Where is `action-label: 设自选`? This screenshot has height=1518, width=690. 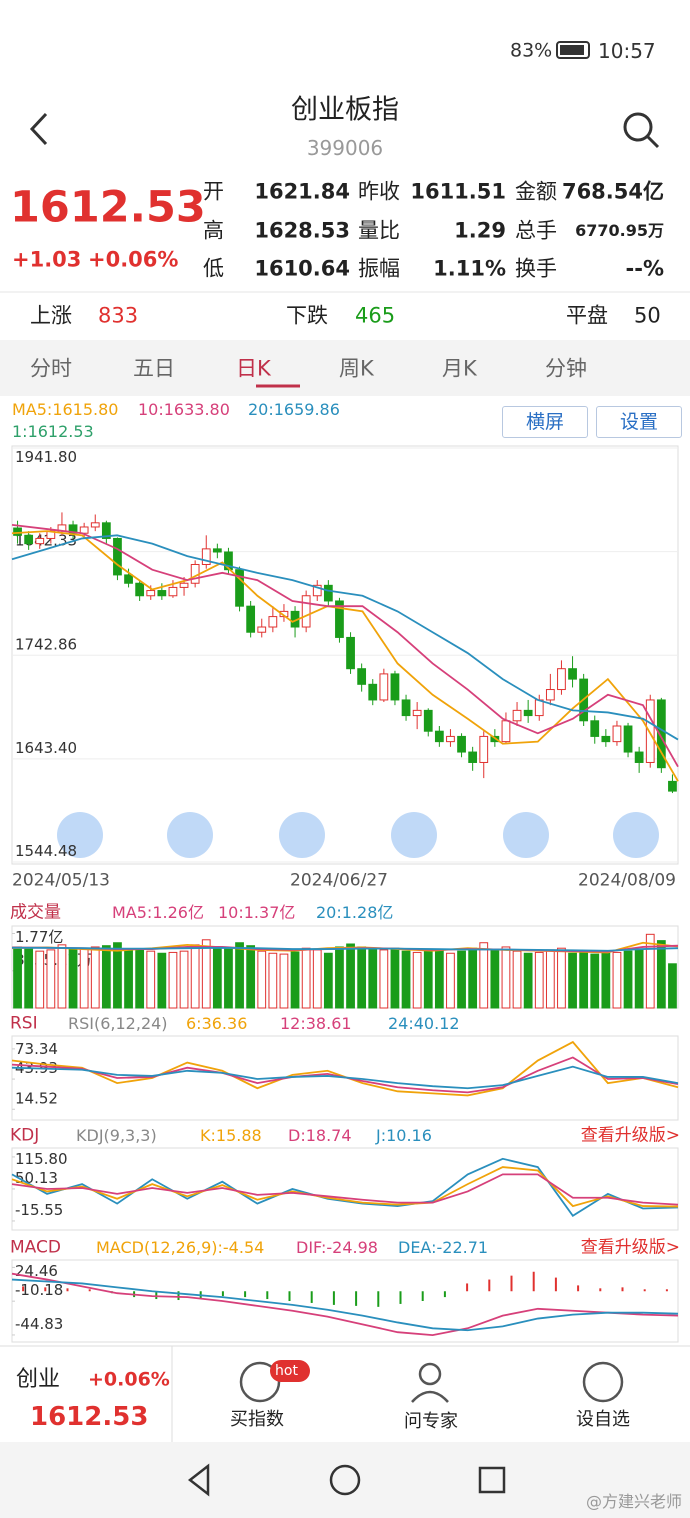 action-label: 设自选 is located at coordinates (603, 1419).